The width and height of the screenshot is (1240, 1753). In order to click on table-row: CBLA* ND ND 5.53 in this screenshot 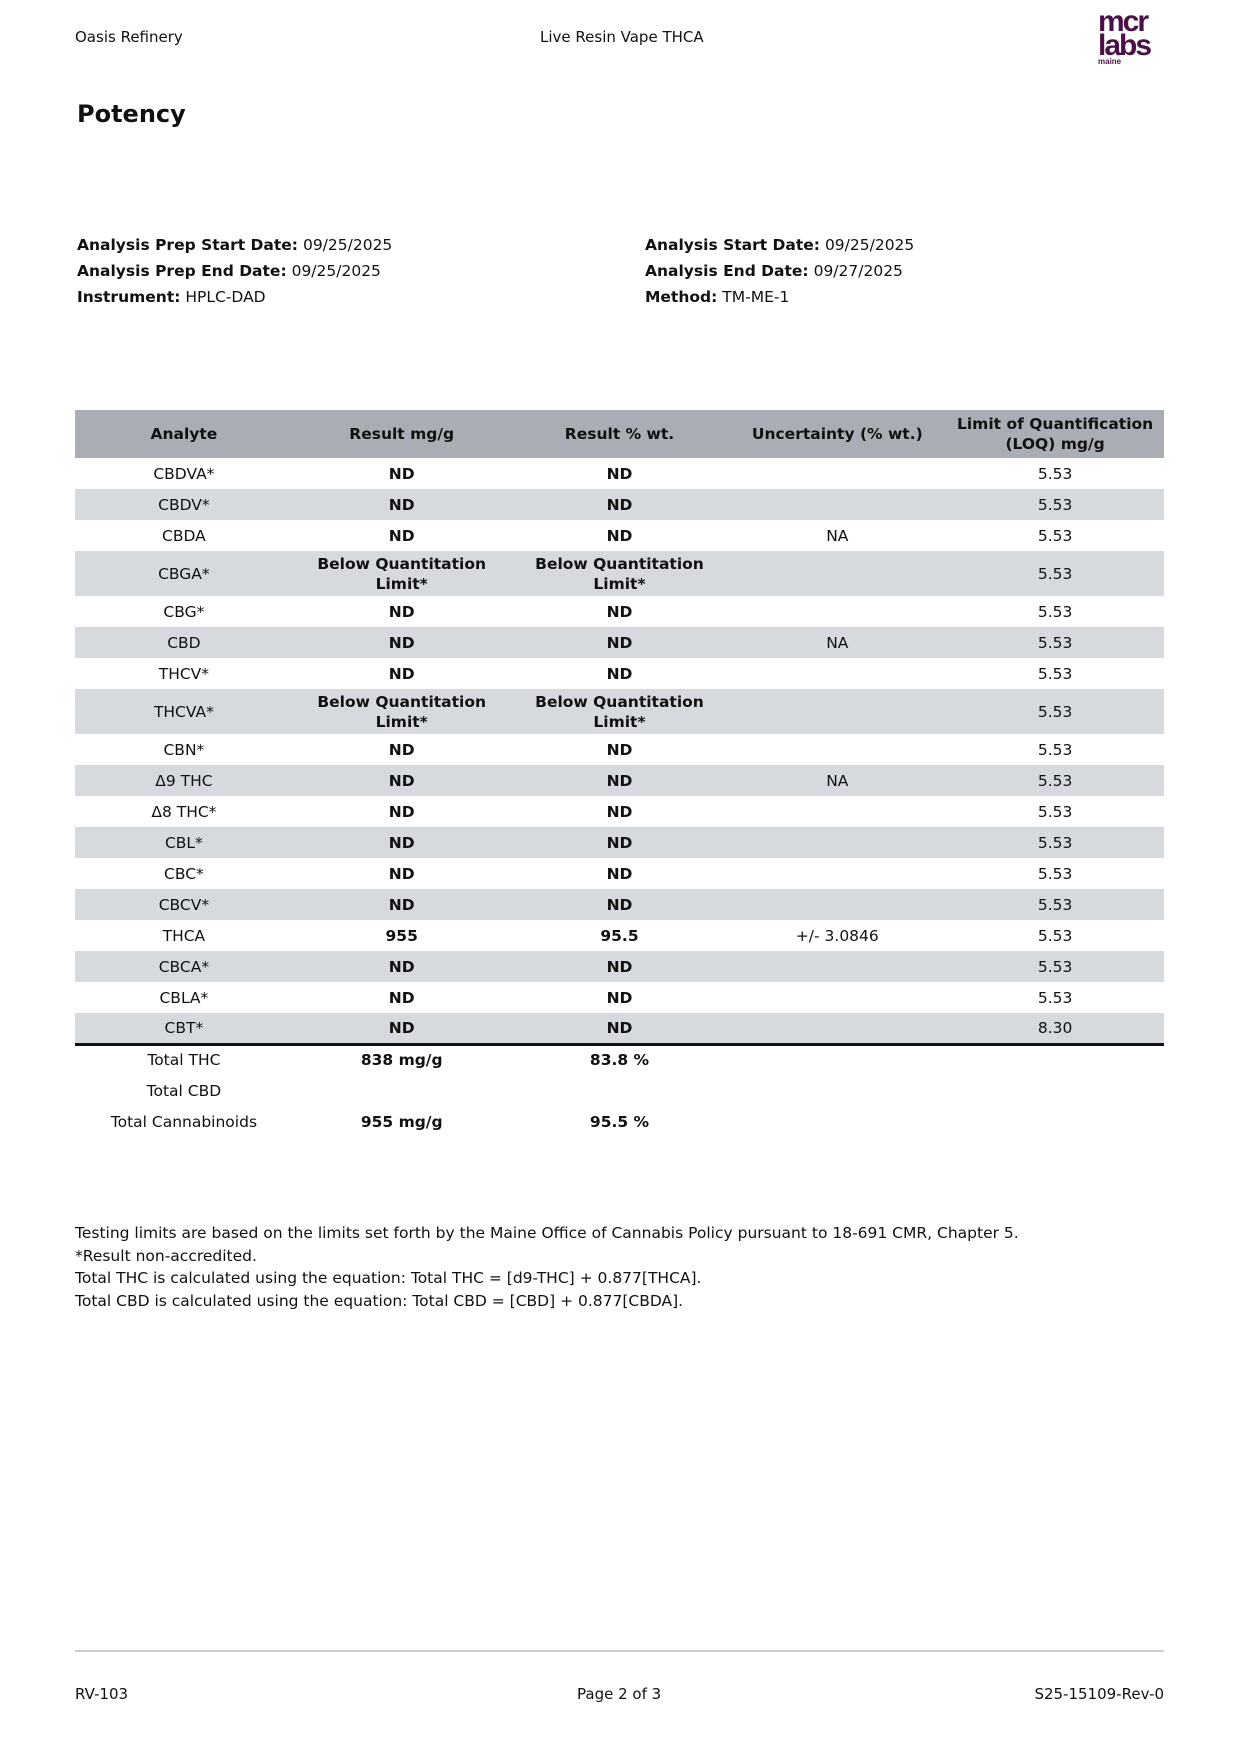, I will do `click(619, 997)`.